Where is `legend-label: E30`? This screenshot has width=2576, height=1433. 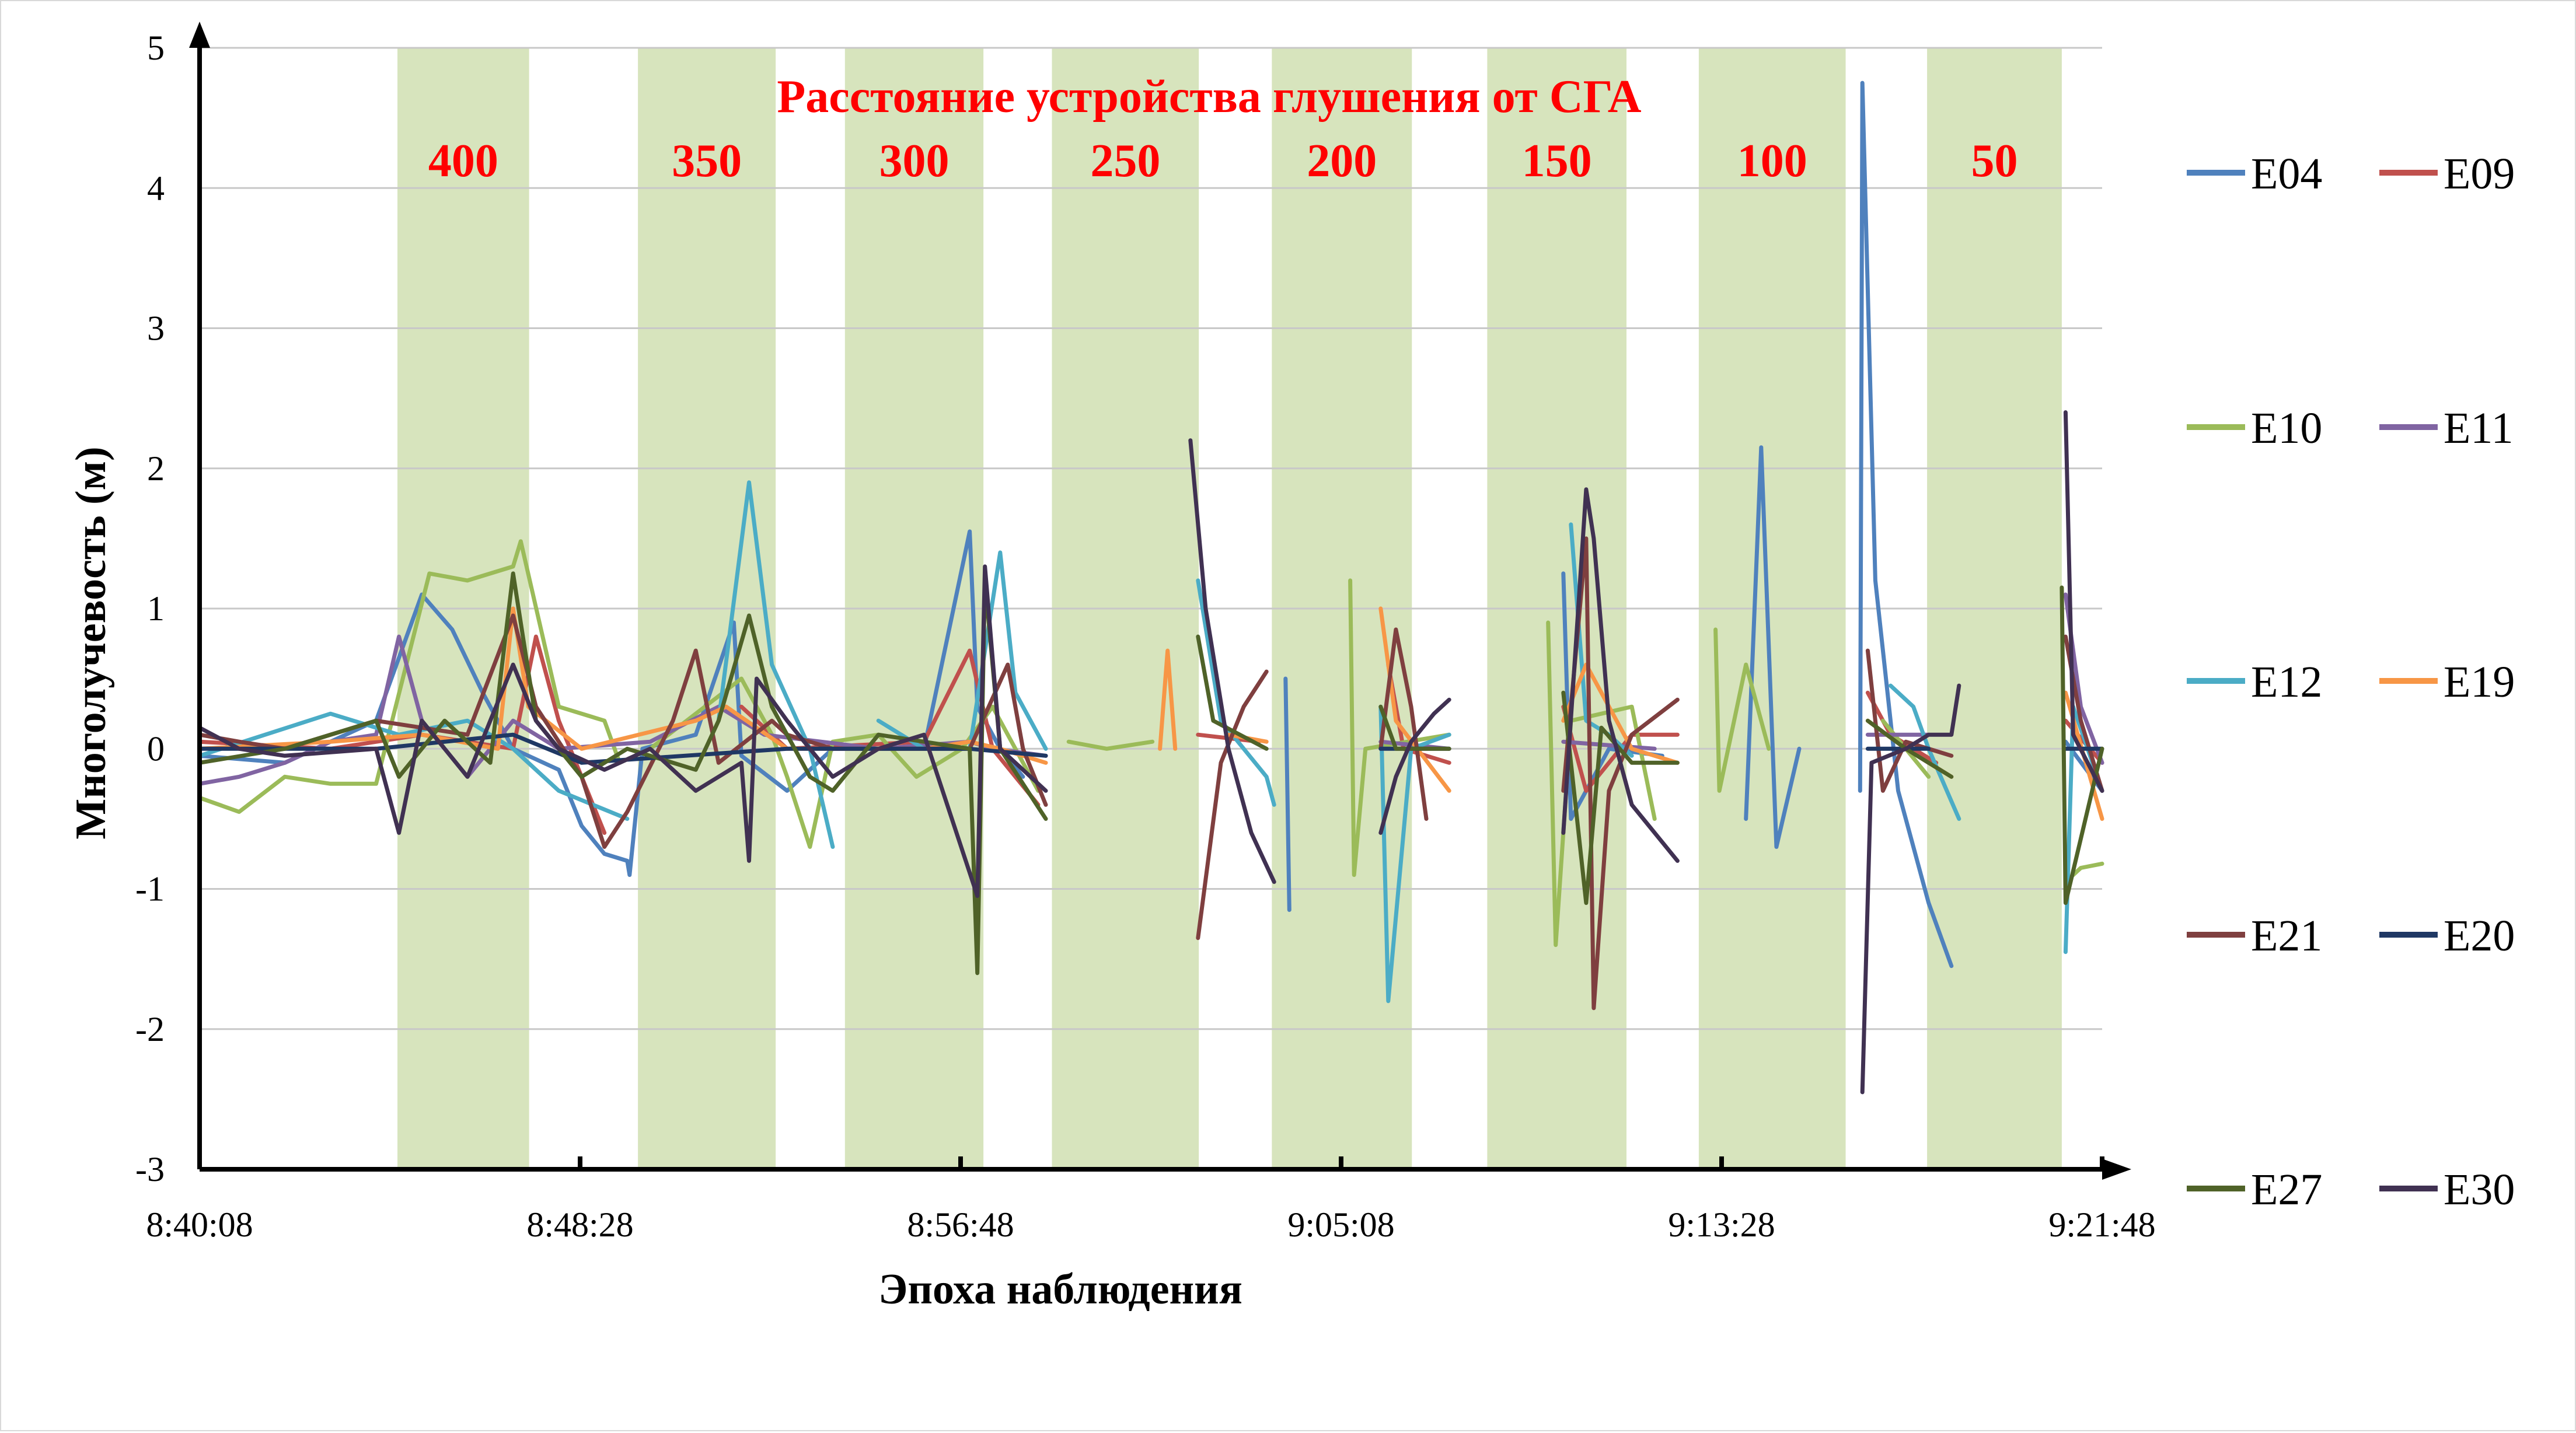
legend-label: E30 is located at coordinates (2479, 1189).